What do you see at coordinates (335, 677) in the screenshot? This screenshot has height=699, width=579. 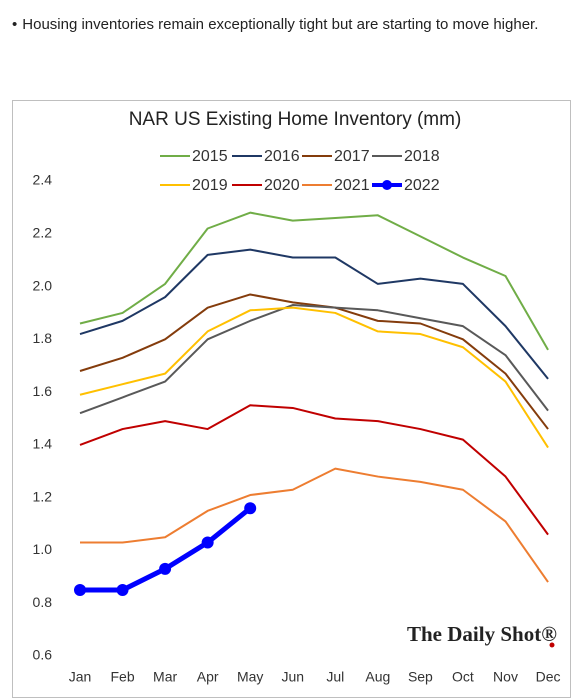 I see `x-tick-label: Jul` at bounding box center [335, 677].